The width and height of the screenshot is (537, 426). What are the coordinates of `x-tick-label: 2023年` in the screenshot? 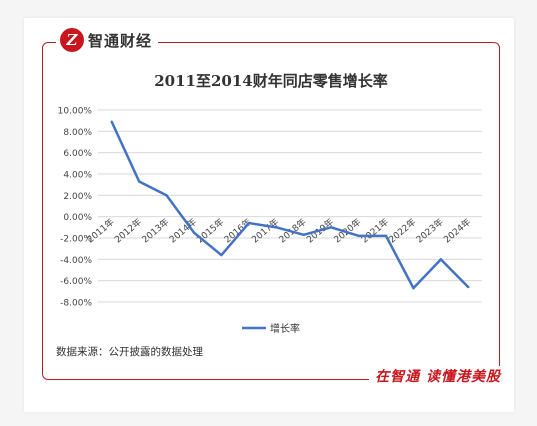 It's located at (430, 231).